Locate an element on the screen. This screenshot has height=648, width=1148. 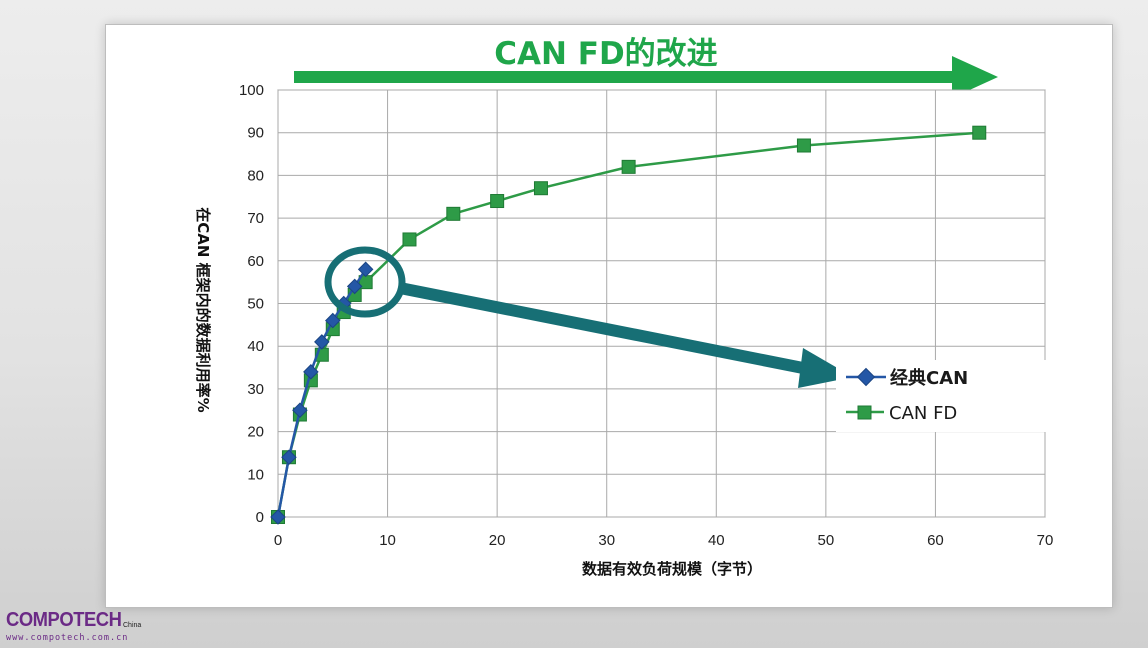
x-axis-title: 数据有效负荷规模（字节） is located at coordinates (672, 569).